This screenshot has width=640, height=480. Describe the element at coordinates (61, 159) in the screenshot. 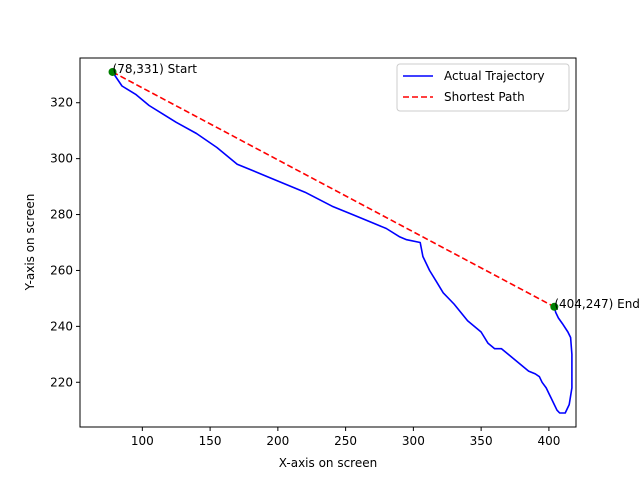

I see `y-tick-label: 300` at that location.